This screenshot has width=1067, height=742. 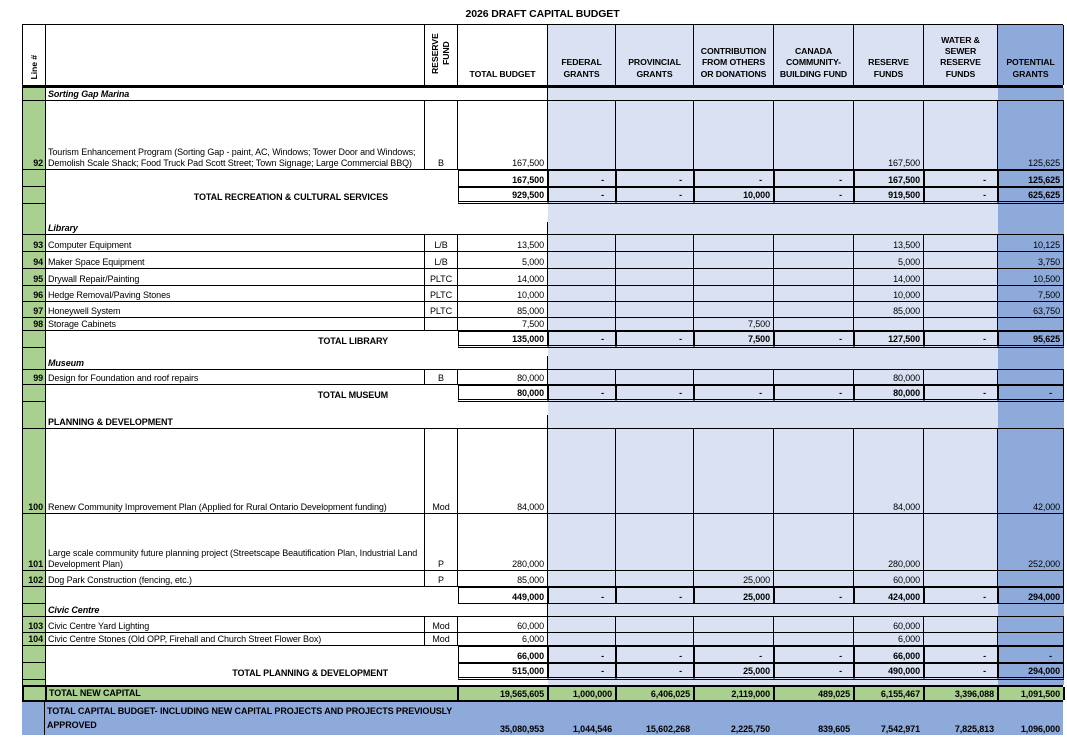 I want to click on cell-potential: 10,125, so click(x=1031, y=243).